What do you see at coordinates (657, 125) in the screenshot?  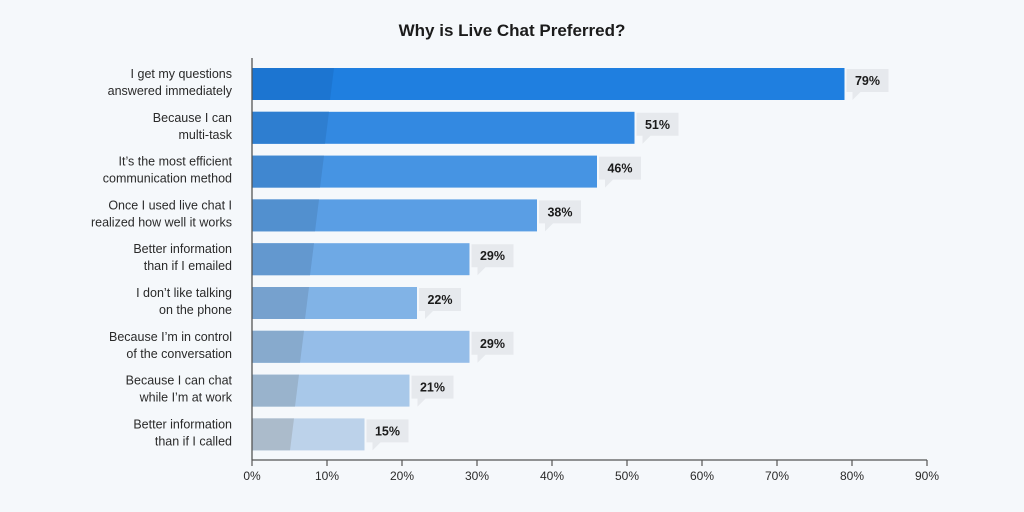 I see `value-label: 51%` at bounding box center [657, 125].